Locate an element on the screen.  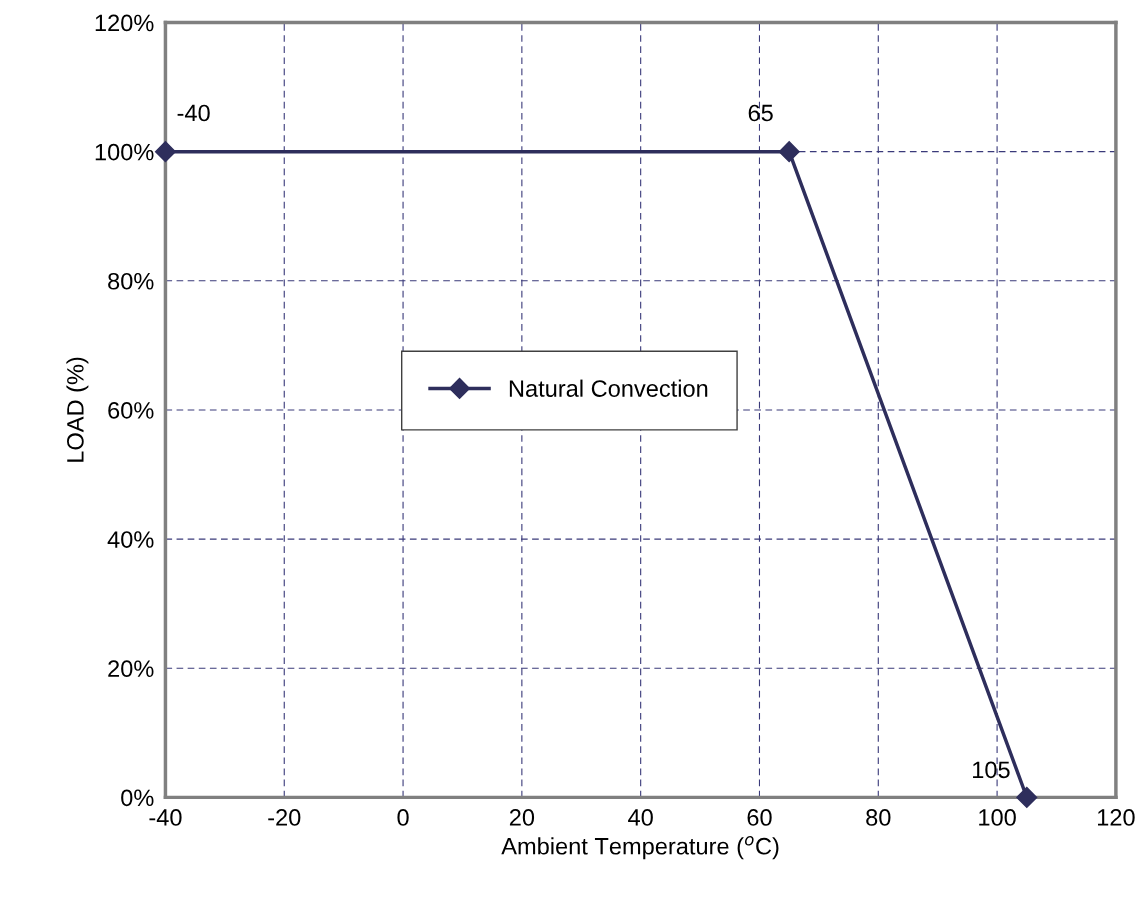
legend-label: Natural Convection is located at coordinates (608, 388).